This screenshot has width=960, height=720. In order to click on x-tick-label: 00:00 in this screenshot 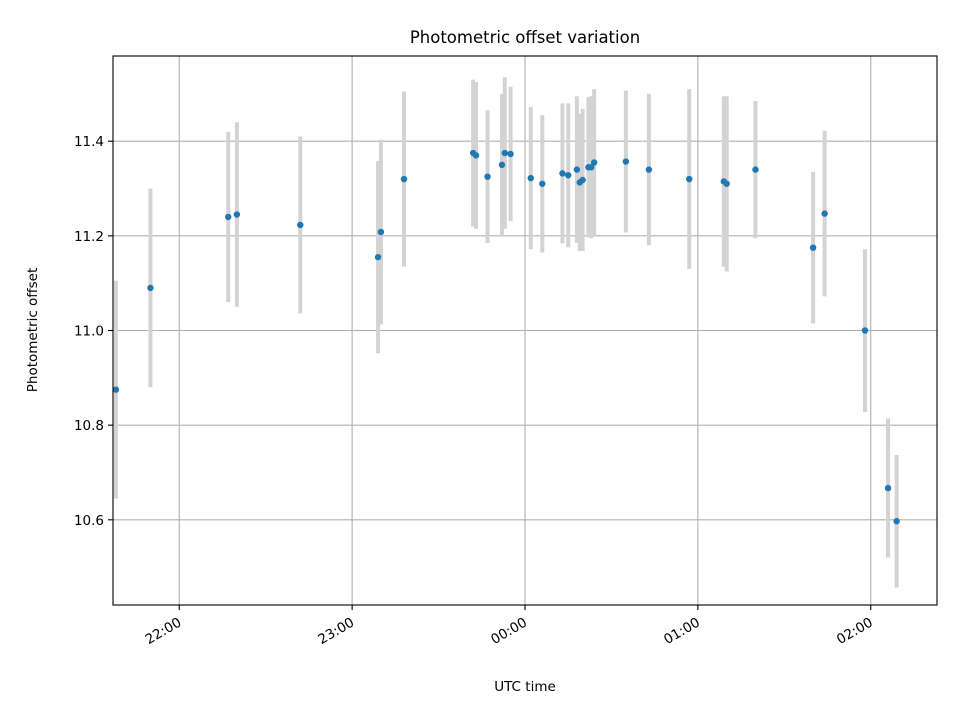, I will do `click(509, 631)`.